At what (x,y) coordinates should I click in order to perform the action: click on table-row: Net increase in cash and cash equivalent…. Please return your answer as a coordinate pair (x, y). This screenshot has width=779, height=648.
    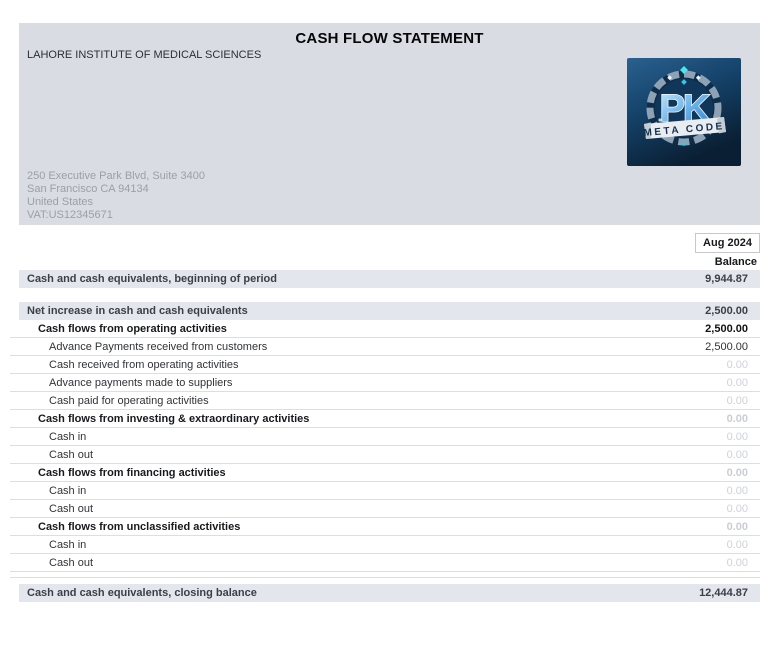
    Looking at the image, I should click on (389, 311).